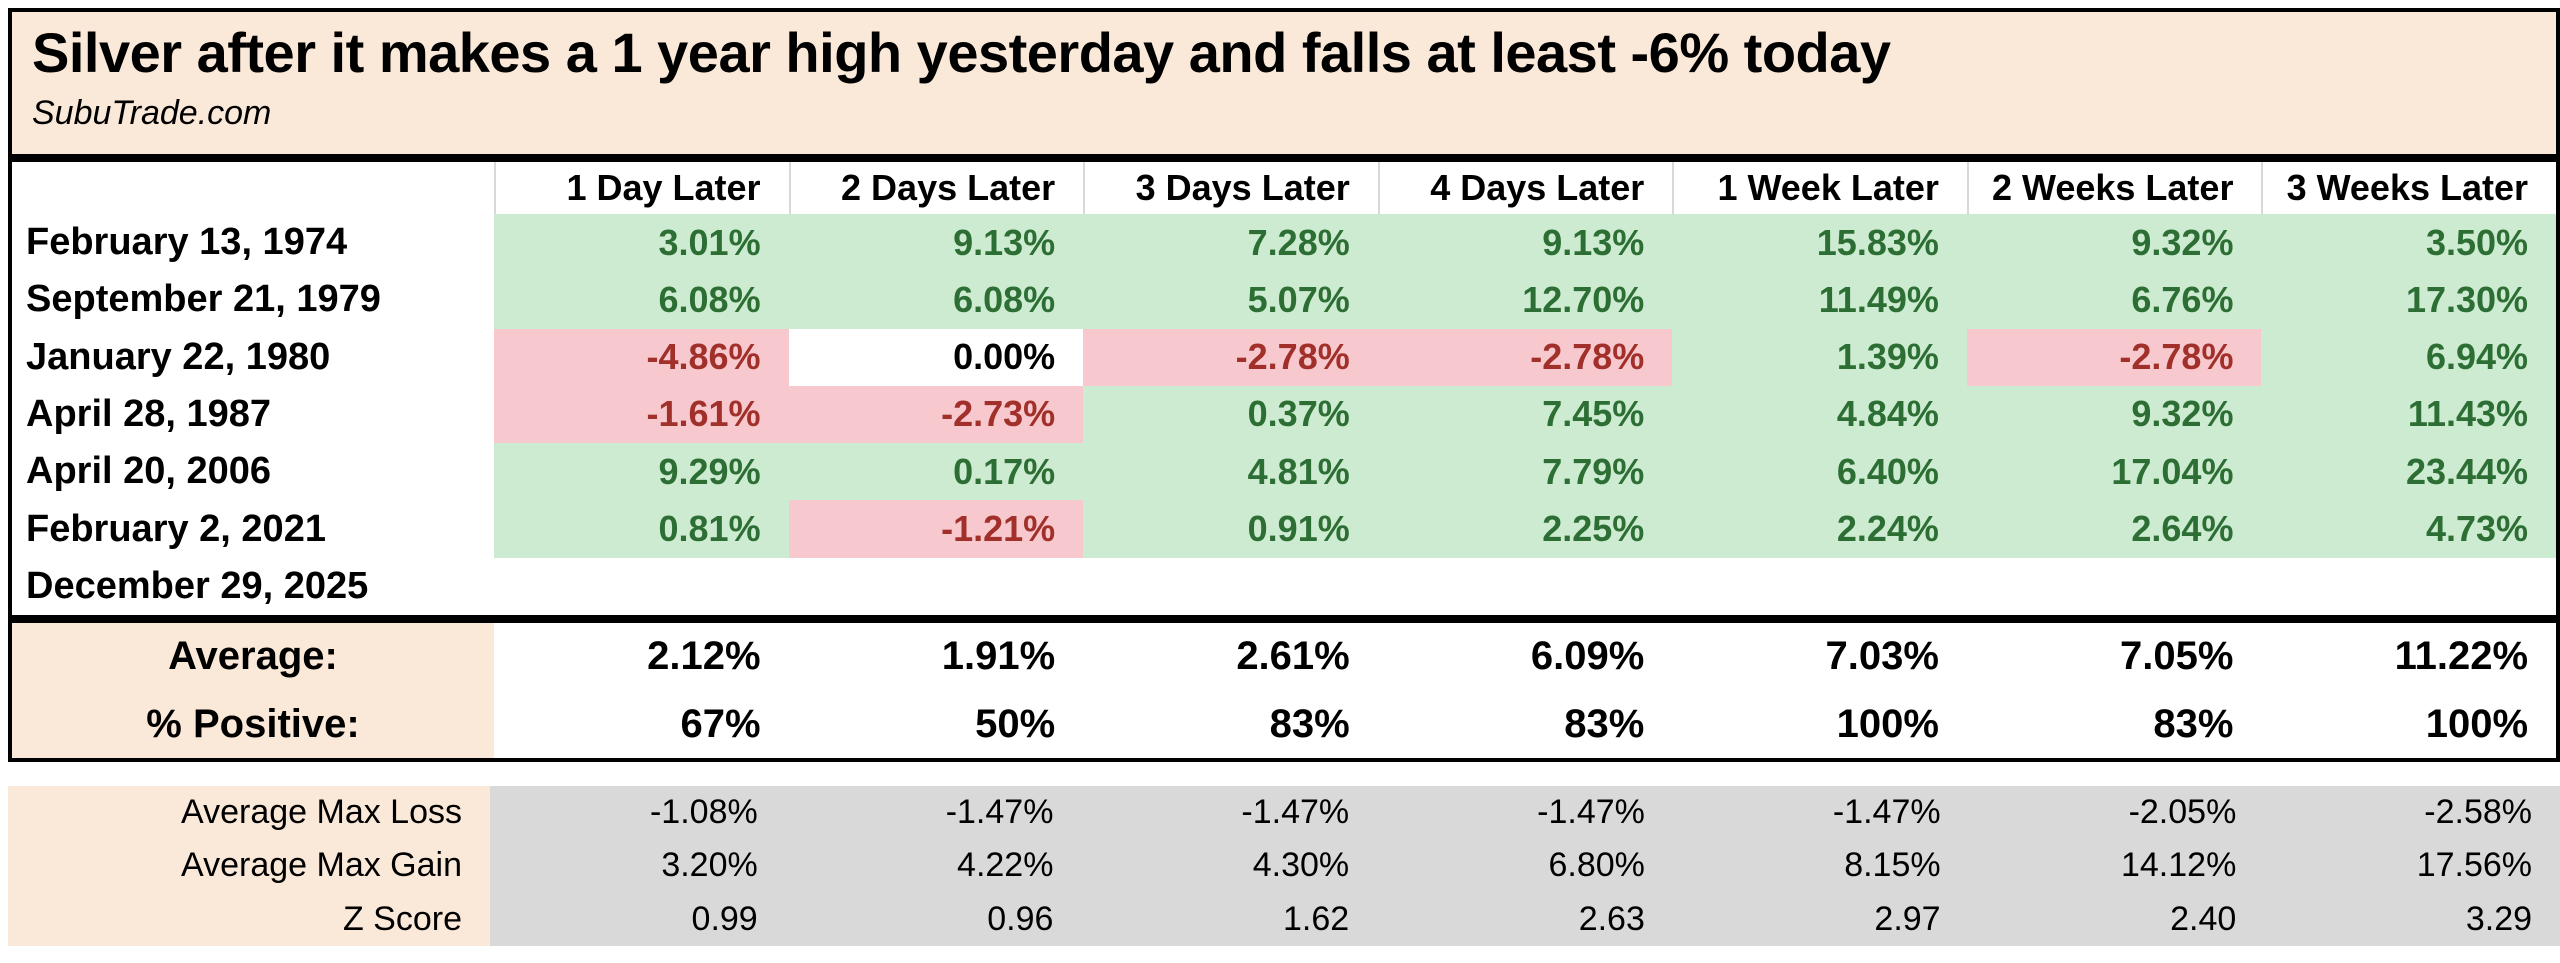 This screenshot has width=2560, height=963. I want to click on stats-row-label: Average Max Loss, so click(249, 813).